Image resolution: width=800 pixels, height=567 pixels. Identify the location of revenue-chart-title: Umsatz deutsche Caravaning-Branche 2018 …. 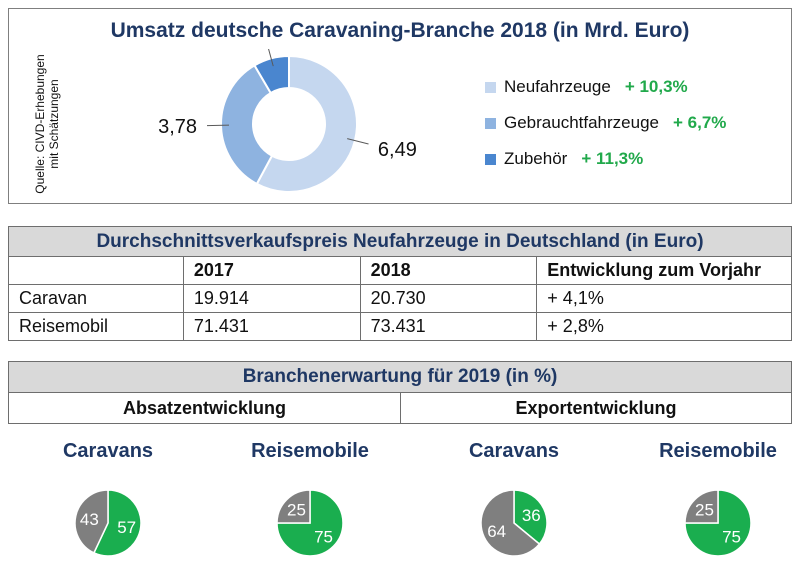
(400, 30).